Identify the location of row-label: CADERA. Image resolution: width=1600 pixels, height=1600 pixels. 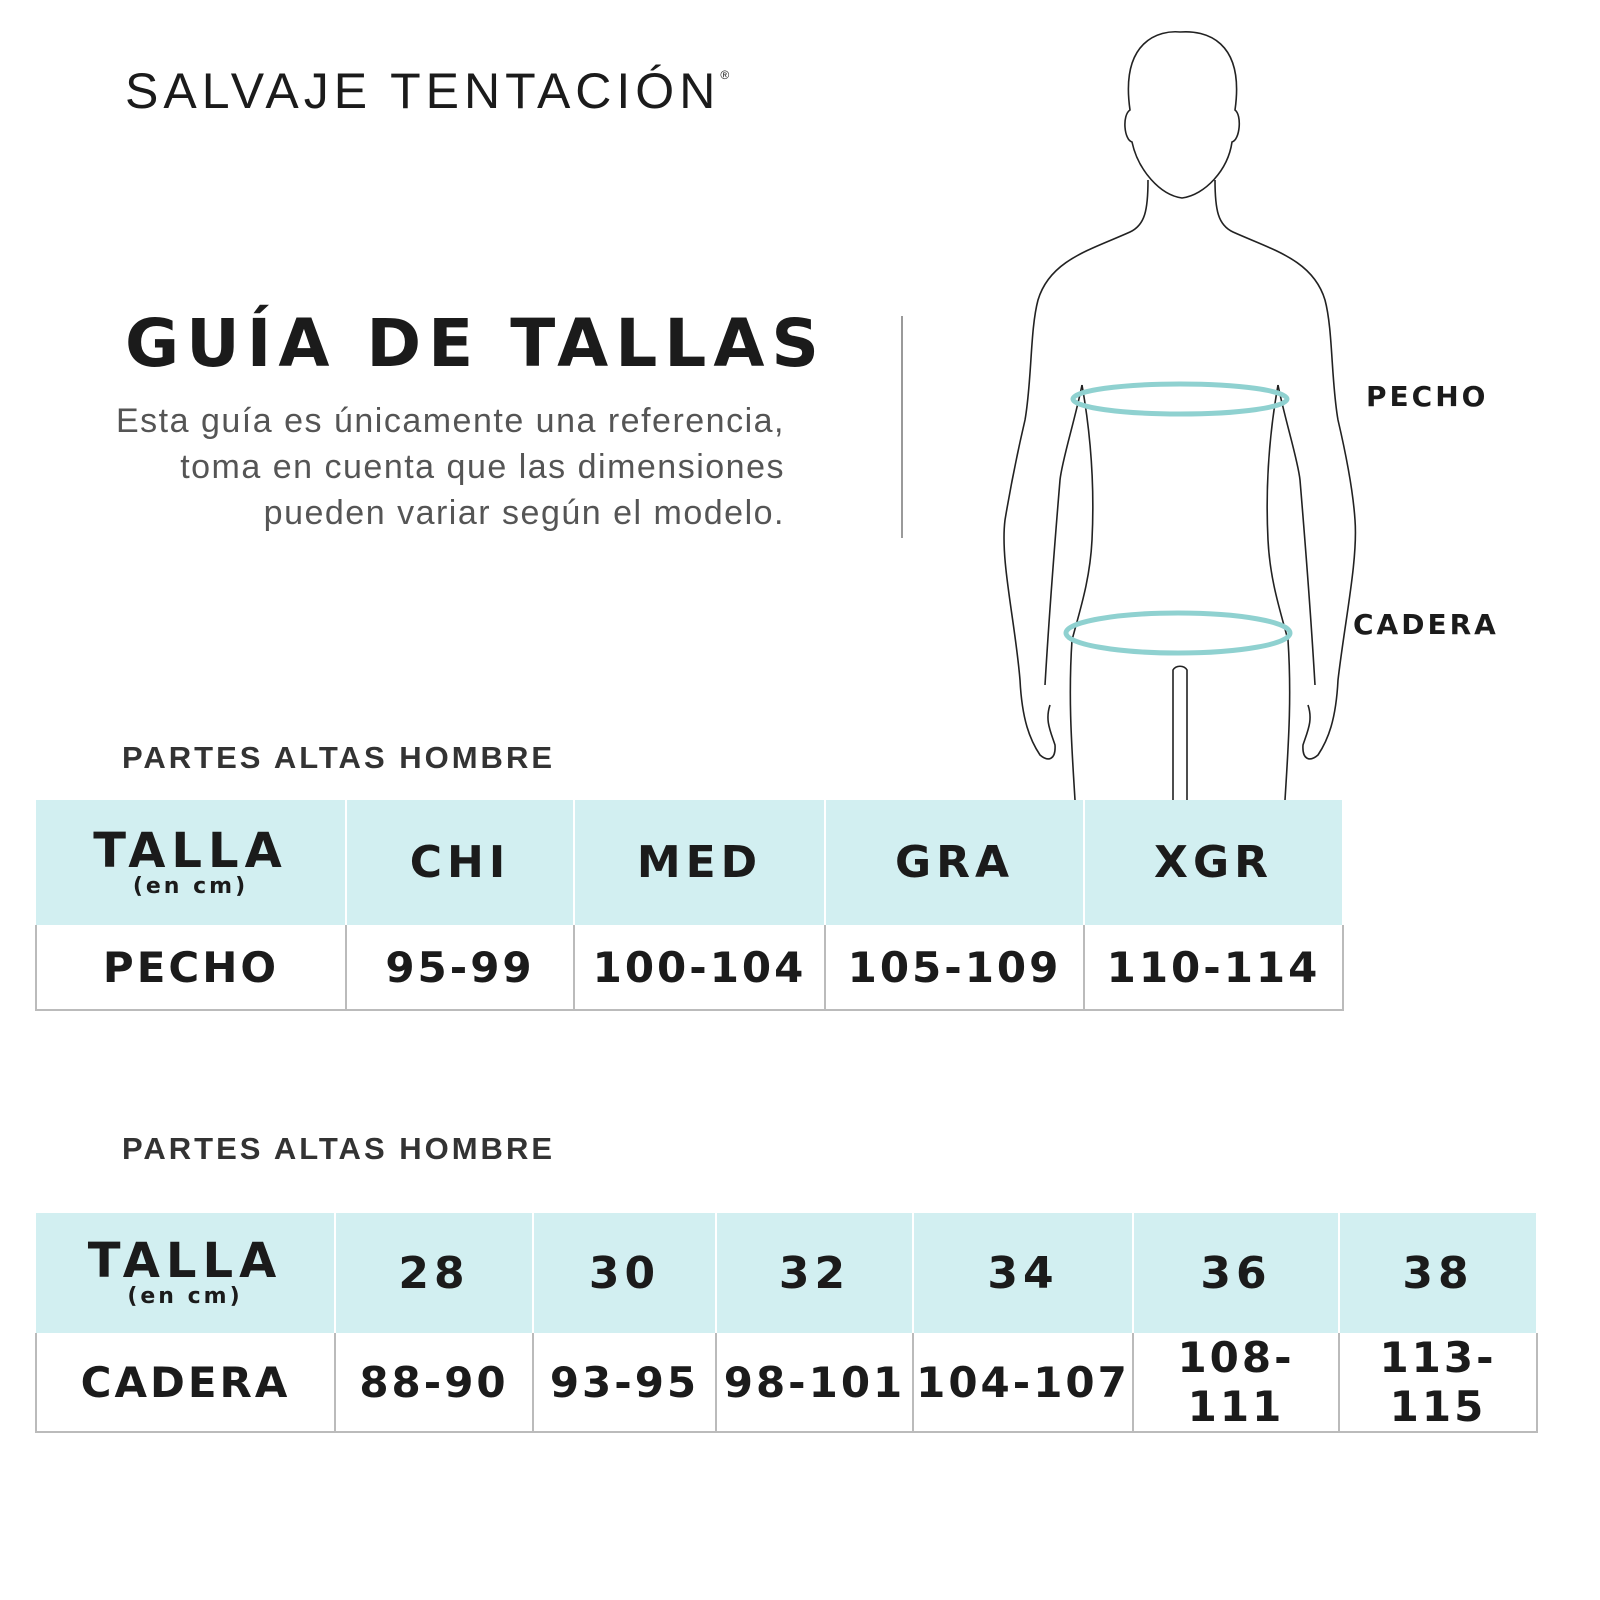
(185, 1383).